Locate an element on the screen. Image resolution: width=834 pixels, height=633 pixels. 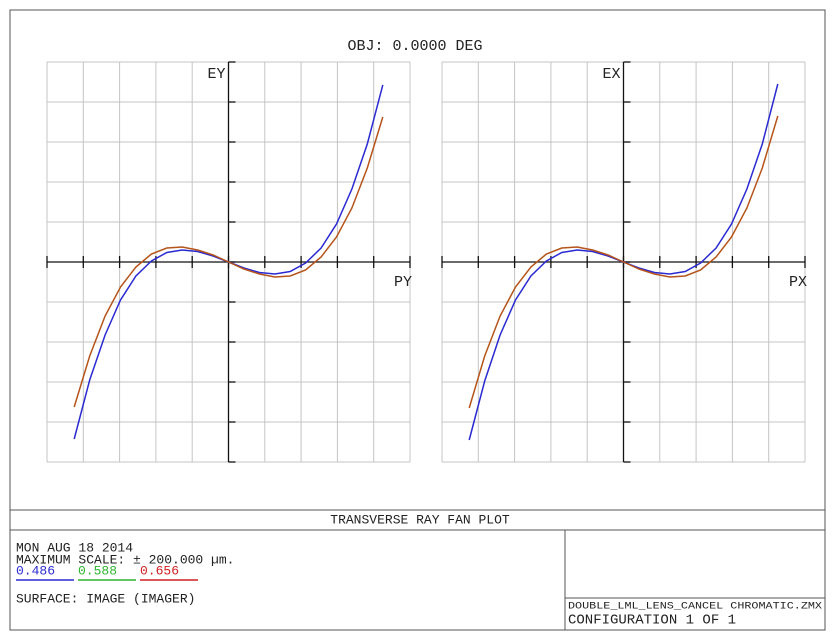
configuration: CONFIGURATION 1 OF 1 is located at coordinates (652, 621).